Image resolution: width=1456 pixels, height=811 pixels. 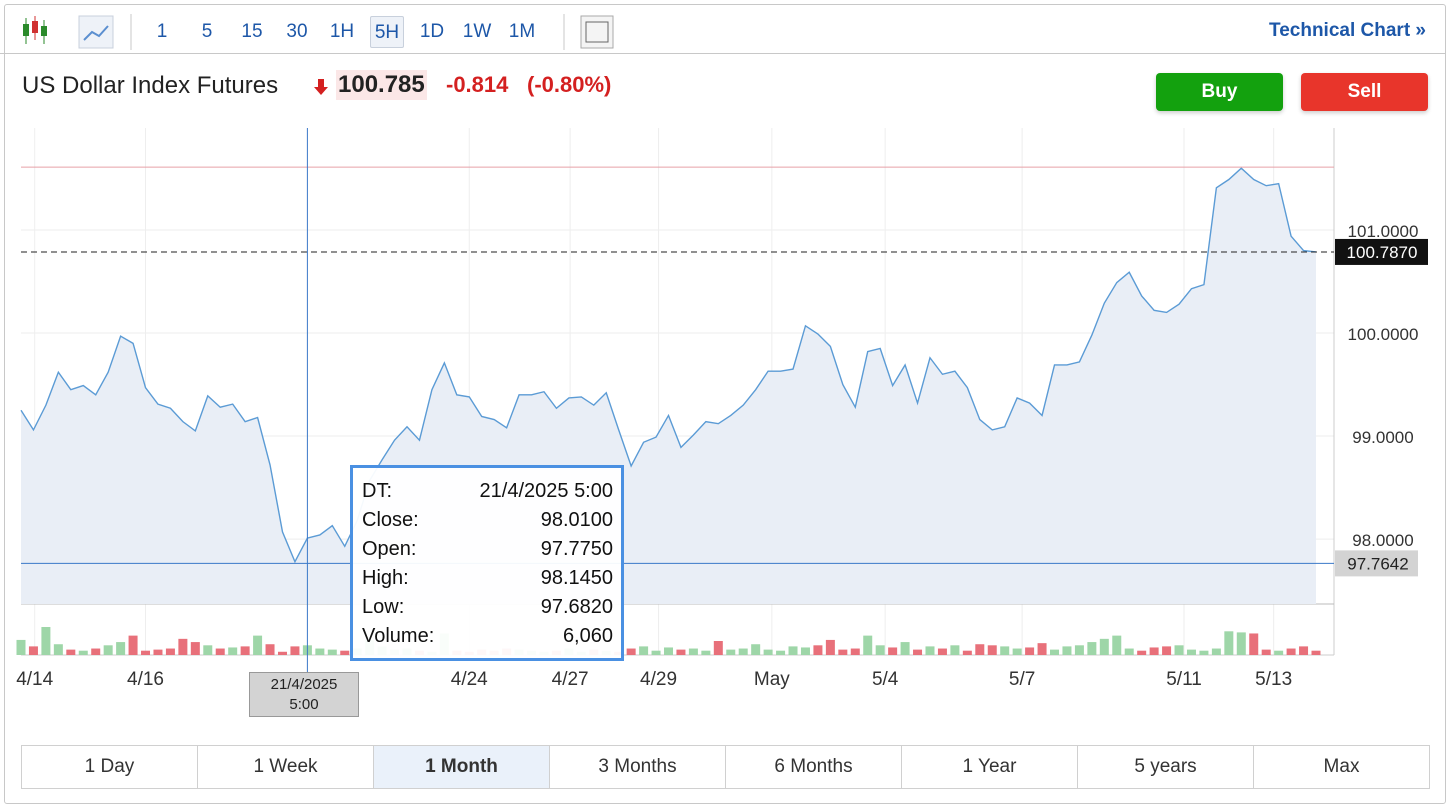 I want to click on crosshair-time: 5:00, so click(x=304, y=704).